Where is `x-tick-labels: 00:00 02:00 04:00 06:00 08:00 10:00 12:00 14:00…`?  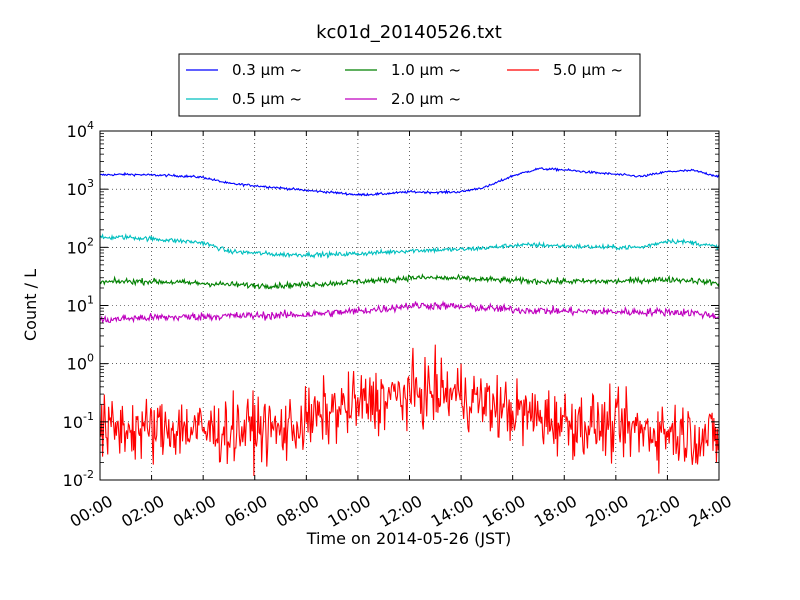
x-tick-labels: 00:00 02:00 04:00 06:00 08:00 10:00 12:00 14:00… is located at coordinates (401, 511).